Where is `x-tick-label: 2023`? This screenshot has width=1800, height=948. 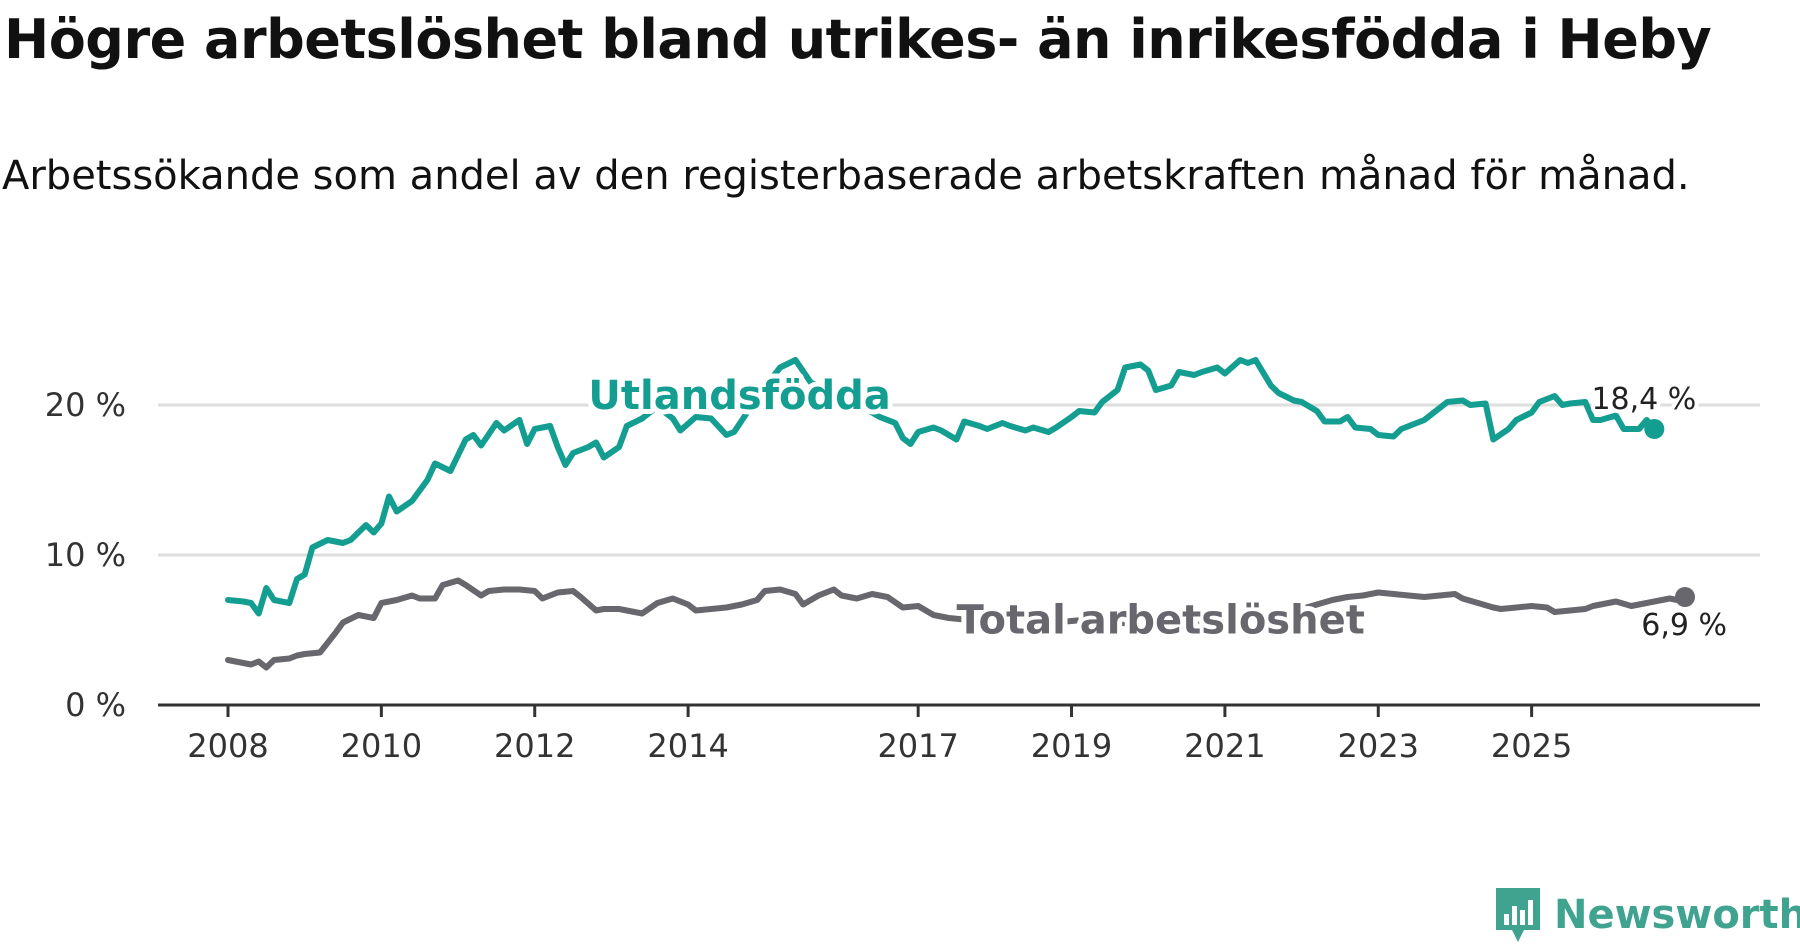
x-tick-label: 2023 is located at coordinates (1378, 746).